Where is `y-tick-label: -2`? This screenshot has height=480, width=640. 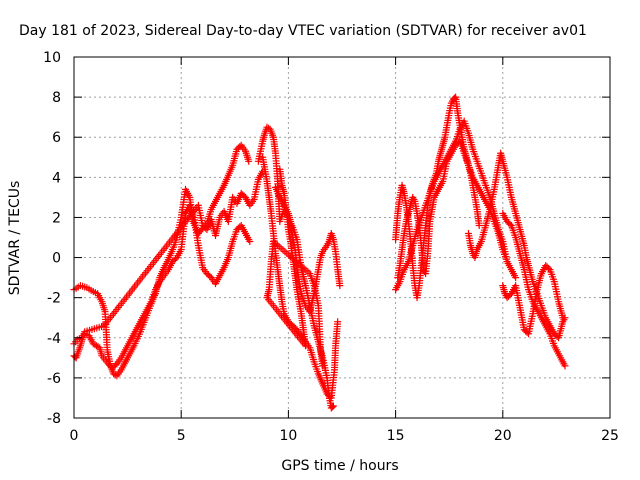
y-tick-label: -2 is located at coordinates (54, 299).